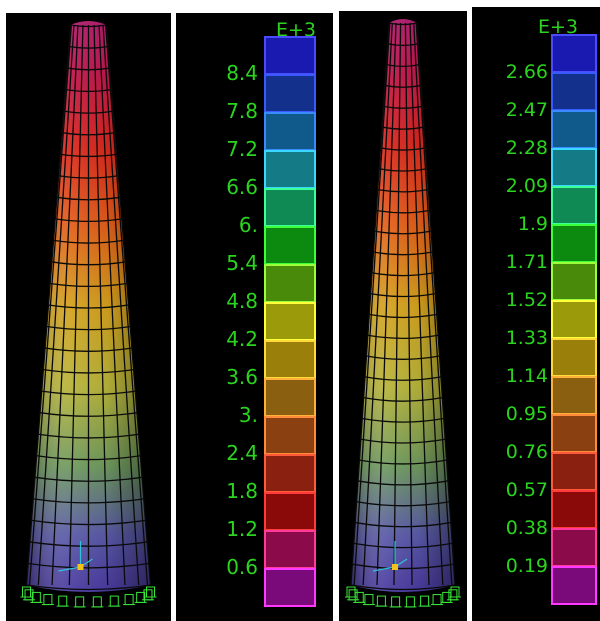  What do you see at coordinates (527, 566) in the screenshot?
I see `legend-label: 0.19` at bounding box center [527, 566].